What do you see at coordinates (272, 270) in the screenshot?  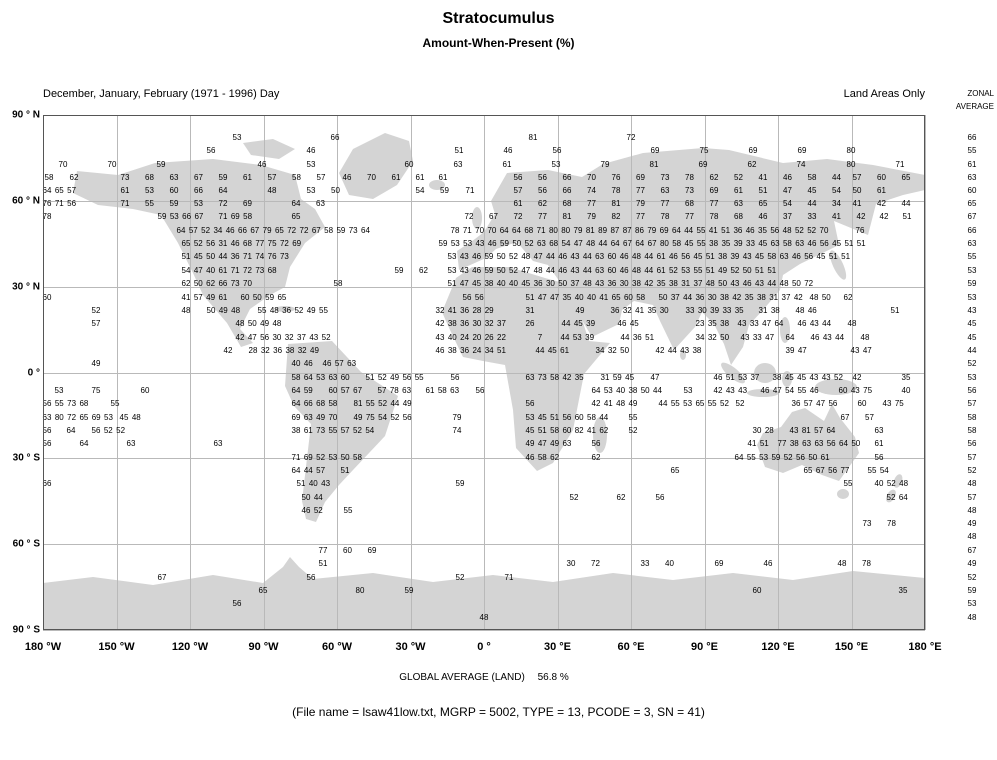 I see `value-cell: 68` at bounding box center [272, 270].